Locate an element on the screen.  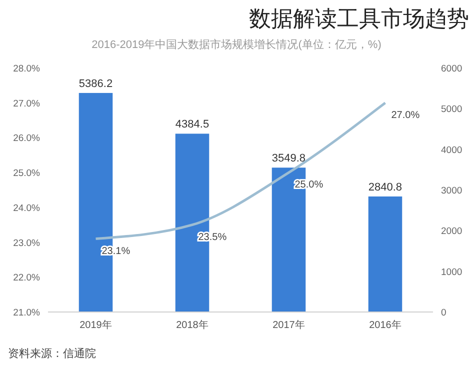
y-tick-label: 24.0% is located at coordinates (27, 208).